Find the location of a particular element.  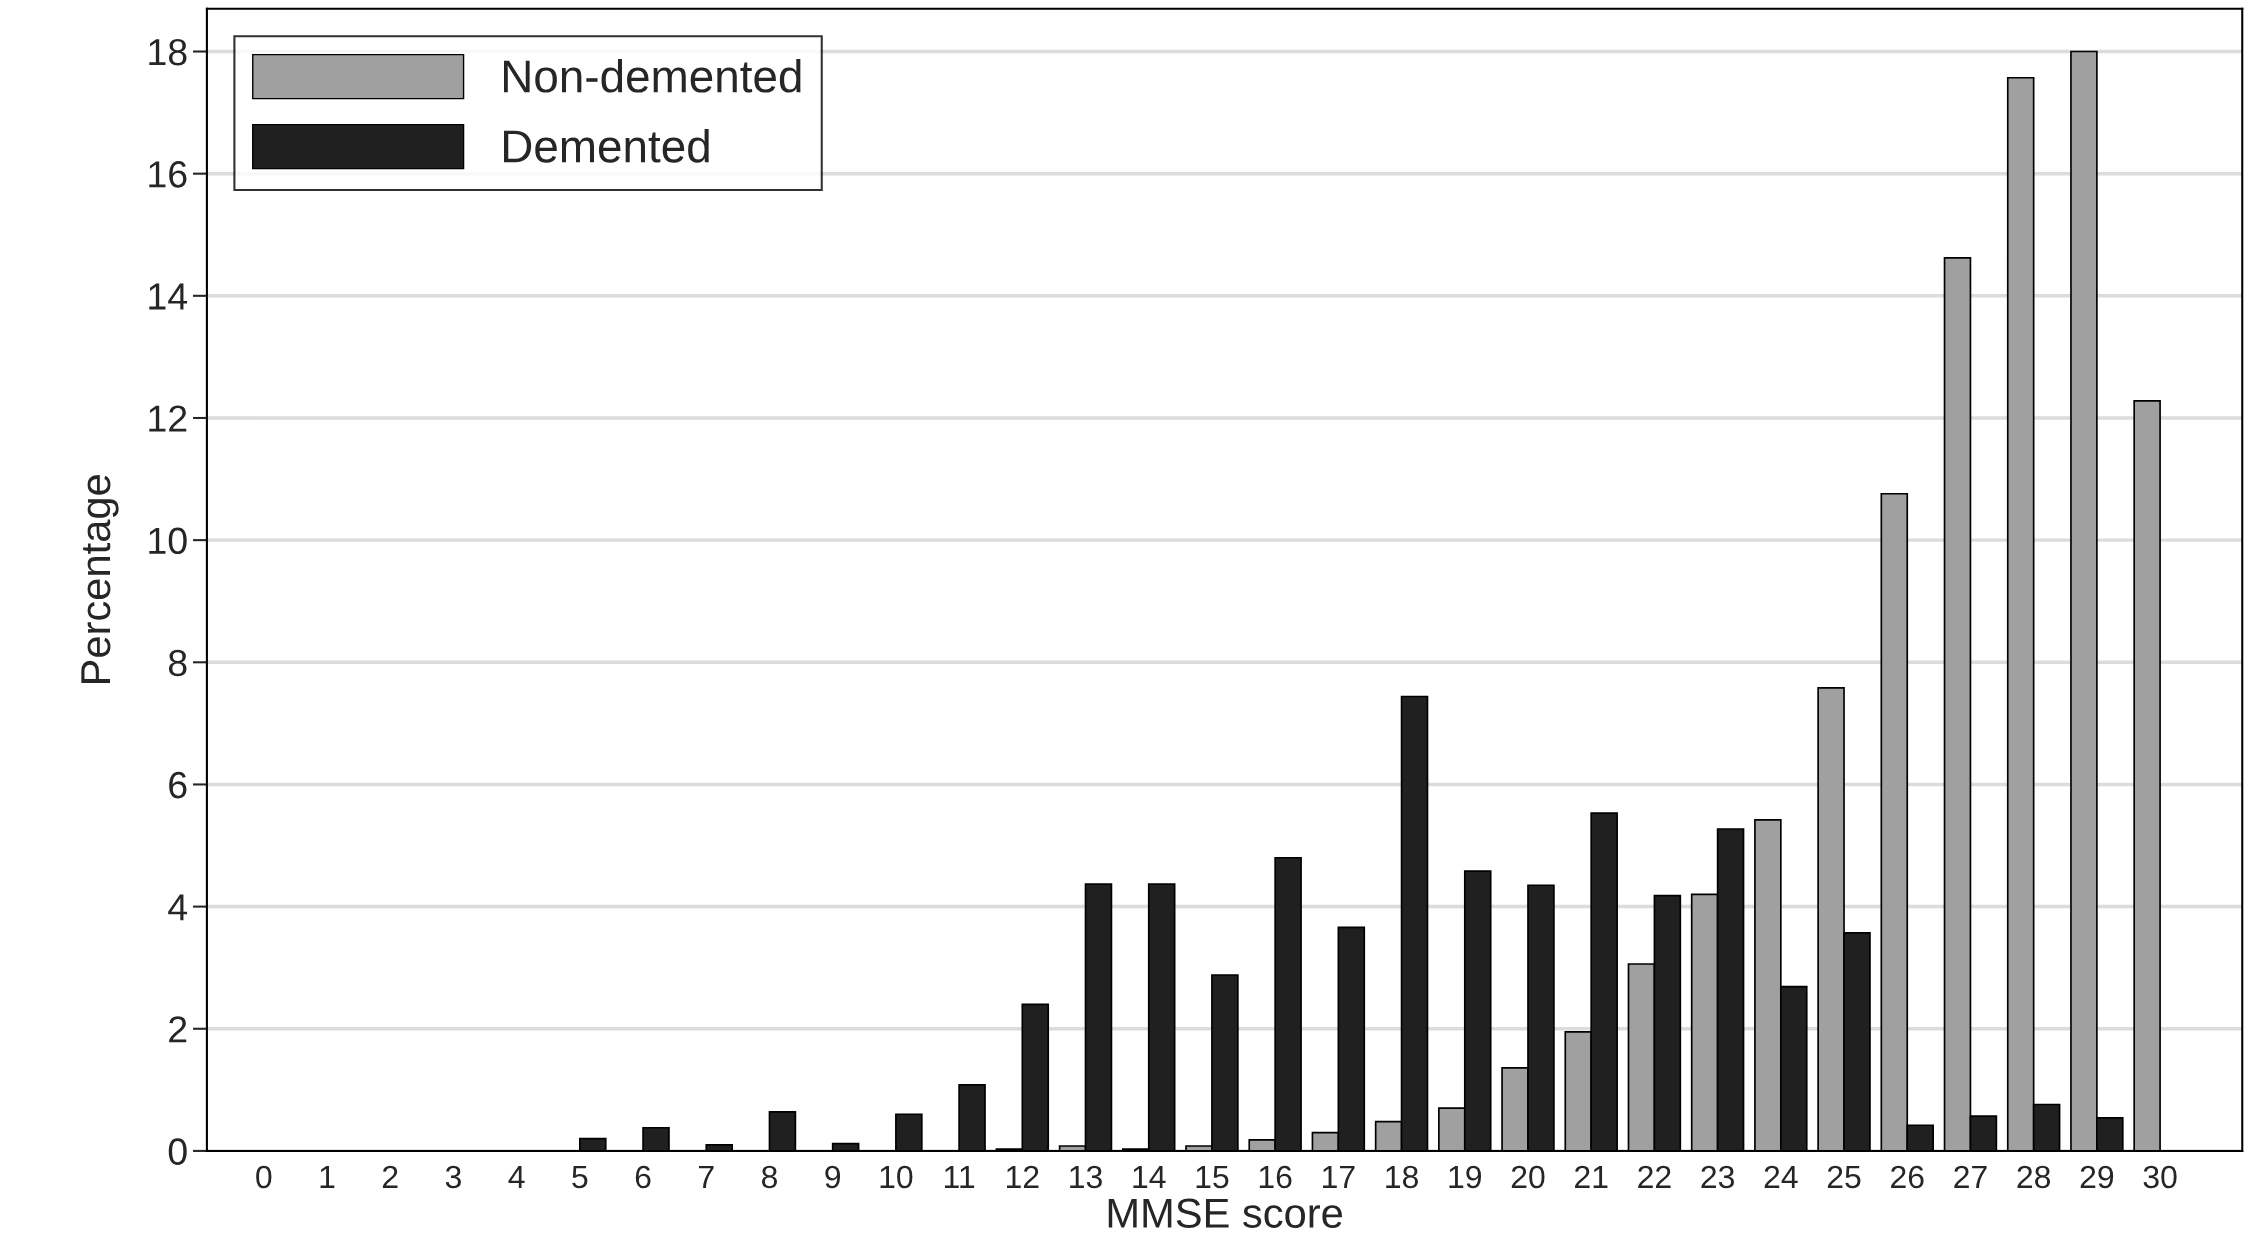

x-tick-label: 17 is located at coordinates (1339, 1176).